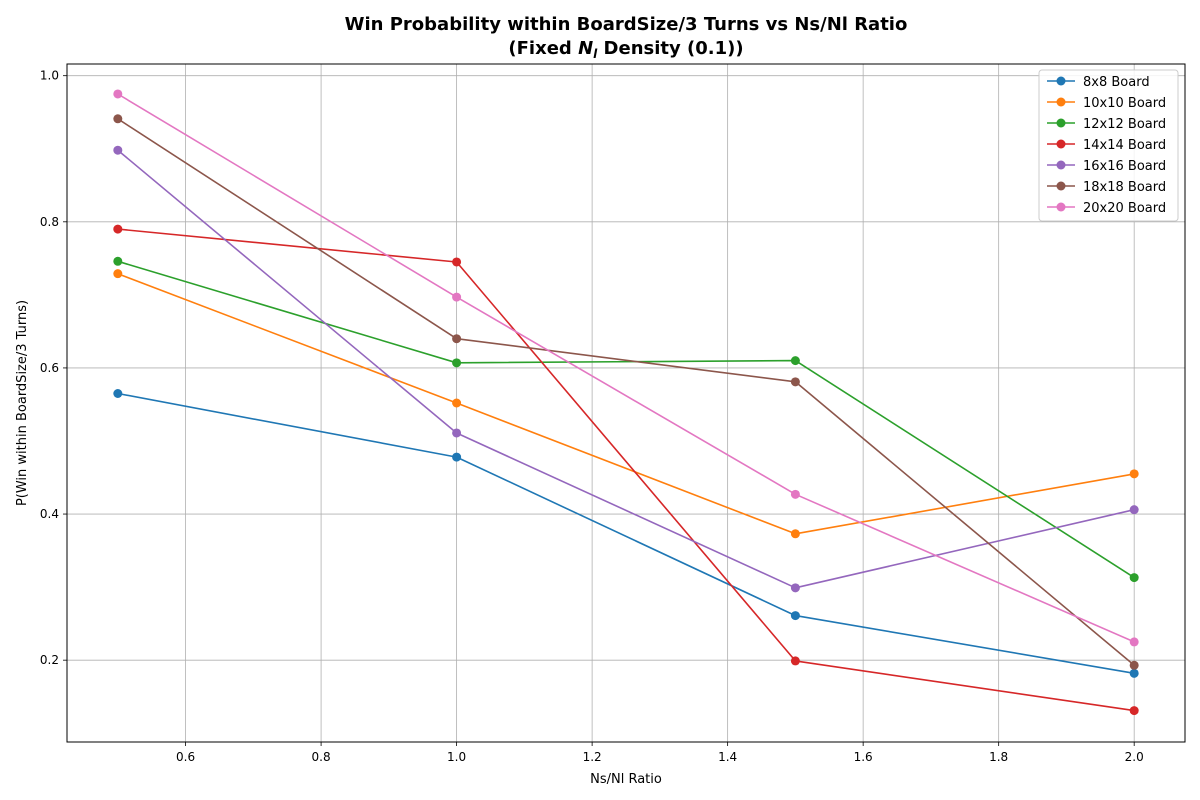  I want to click on y-axis-ticks: 0.2 0.4 0.6 0.8 1.0, so click(53, 368).